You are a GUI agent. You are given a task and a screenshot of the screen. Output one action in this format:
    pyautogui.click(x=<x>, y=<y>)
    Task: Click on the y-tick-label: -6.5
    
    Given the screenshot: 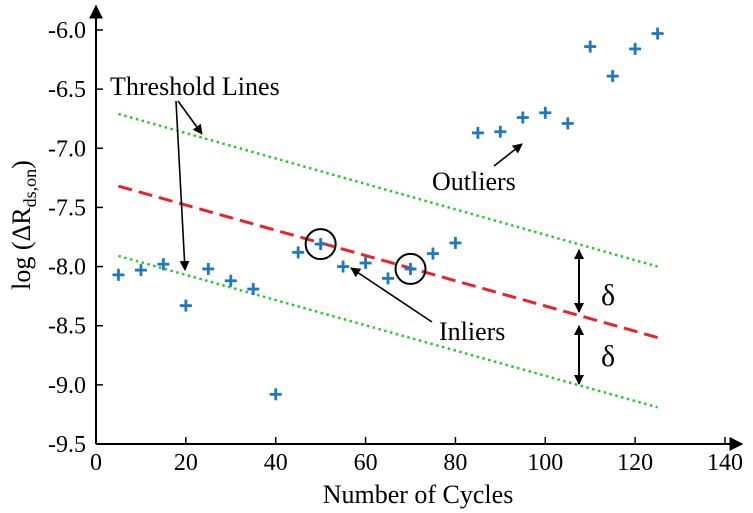 What is the action you would take?
    pyautogui.click(x=67, y=90)
    